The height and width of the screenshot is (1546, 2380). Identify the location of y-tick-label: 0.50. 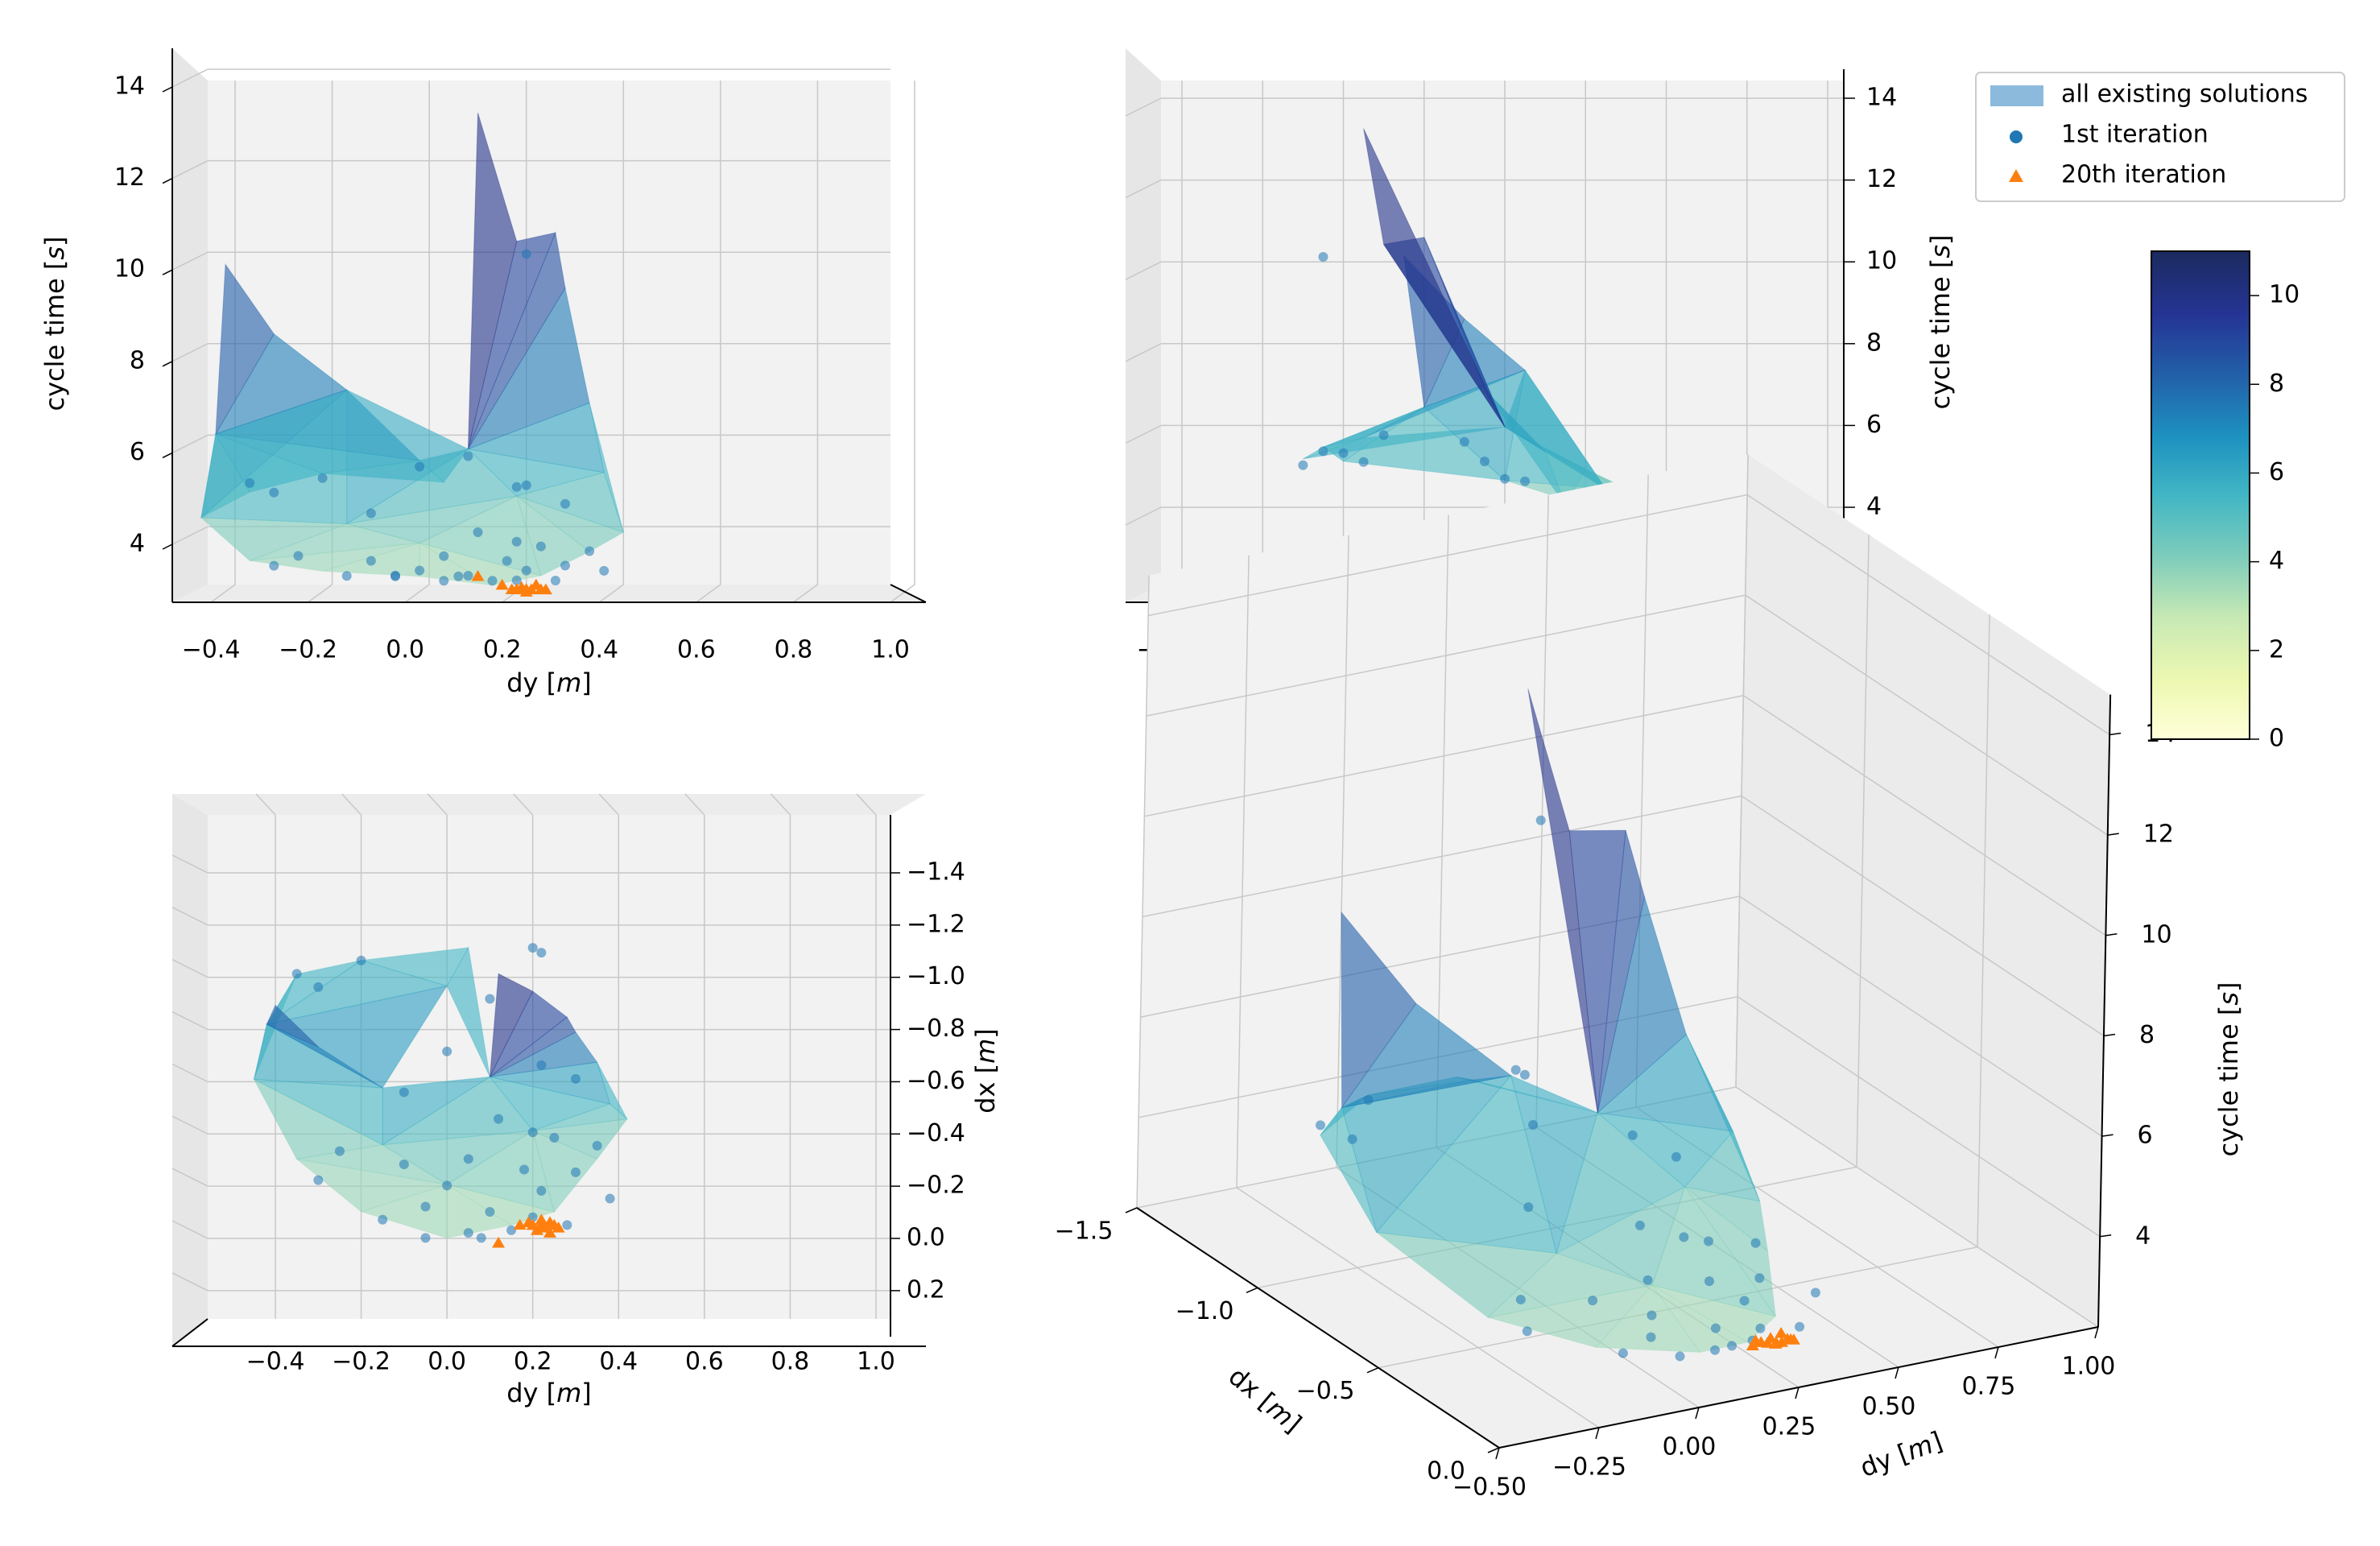
(1889, 1407).